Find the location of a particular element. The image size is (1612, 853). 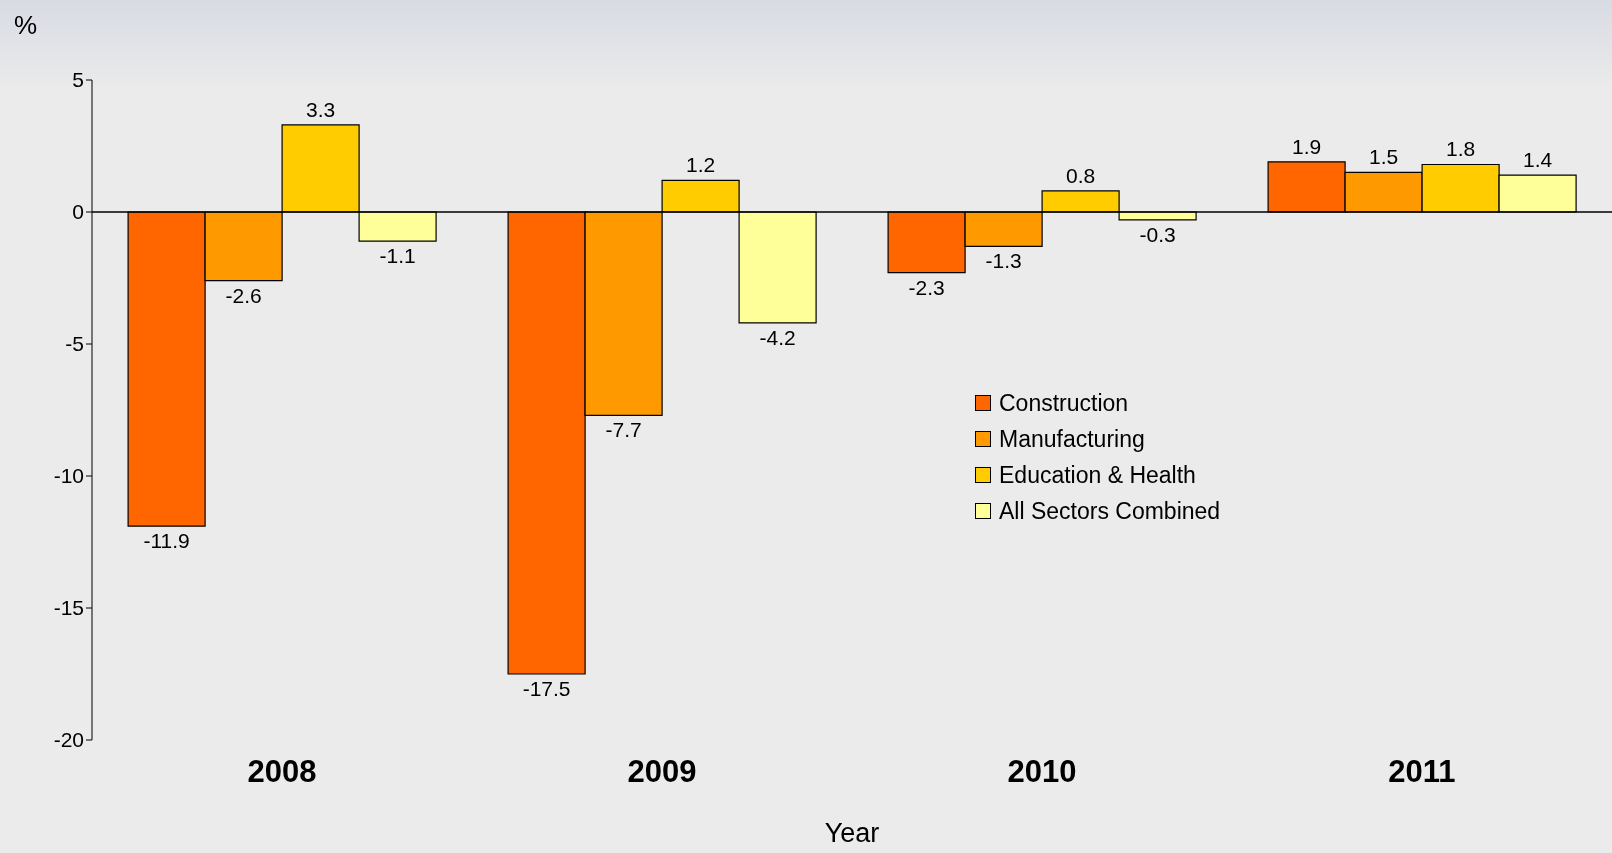

data-label: 1.2 is located at coordinates (701, 165).